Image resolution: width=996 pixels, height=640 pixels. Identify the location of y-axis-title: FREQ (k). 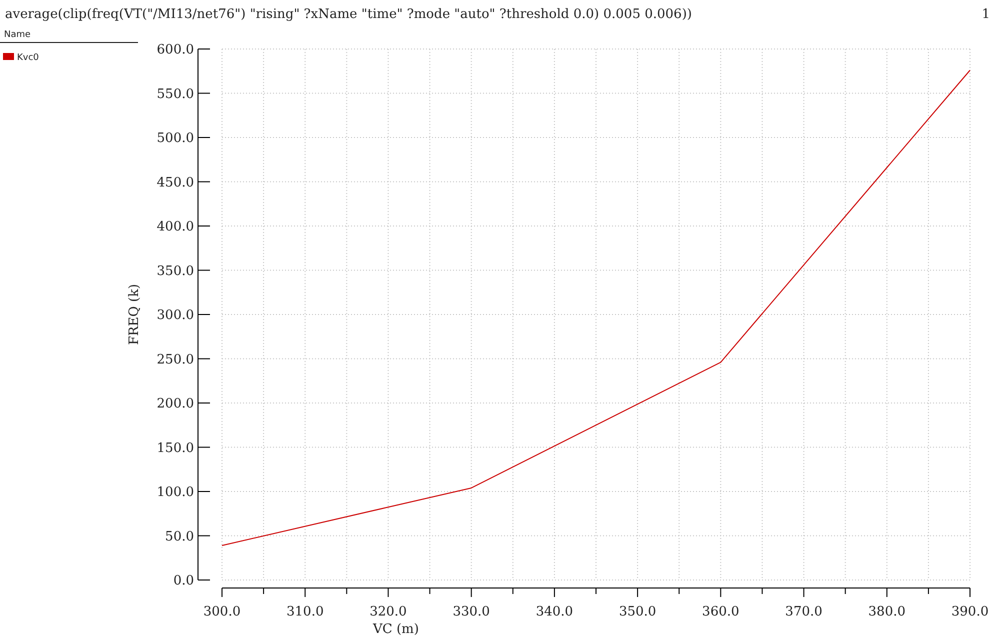
(134, 315).